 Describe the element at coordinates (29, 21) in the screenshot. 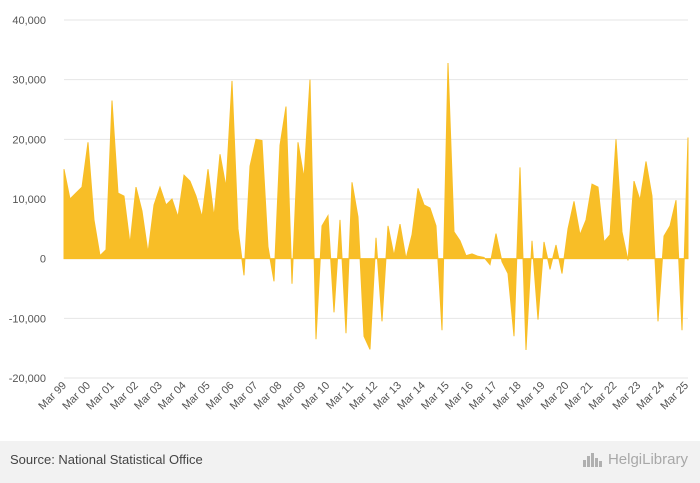

I see `y-tick-label: 40,000` at that location.